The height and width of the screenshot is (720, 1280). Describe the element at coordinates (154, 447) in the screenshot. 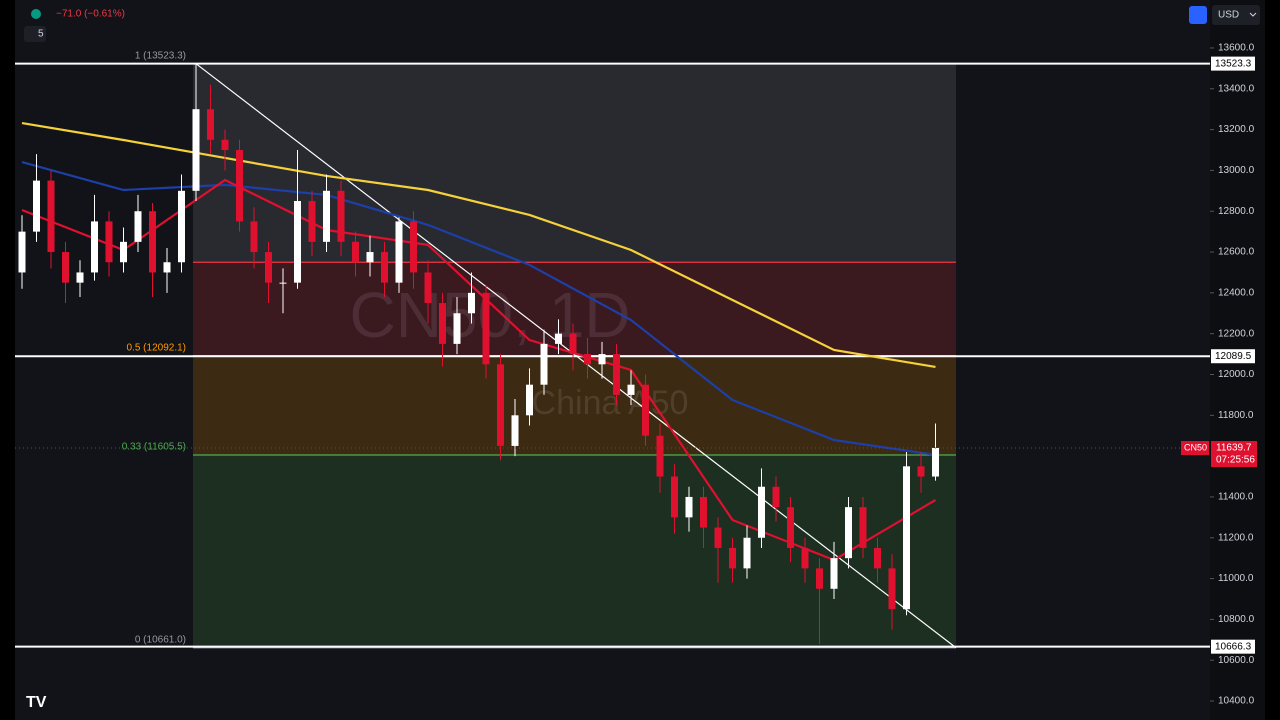

I see `fib-label: 0.33 (11605.5)` at that location.